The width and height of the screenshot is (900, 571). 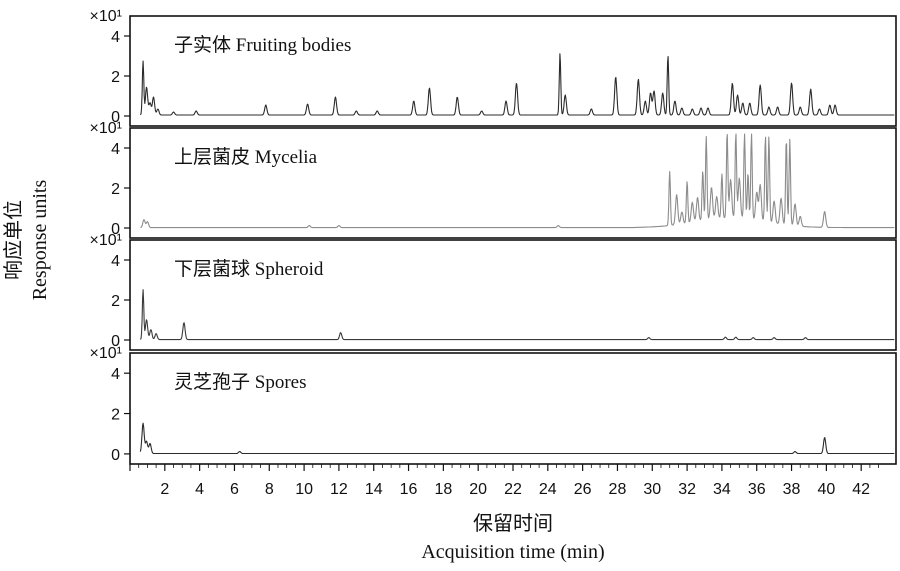 I want to click on x-tick-label: 30, so click(x=652, y=489).